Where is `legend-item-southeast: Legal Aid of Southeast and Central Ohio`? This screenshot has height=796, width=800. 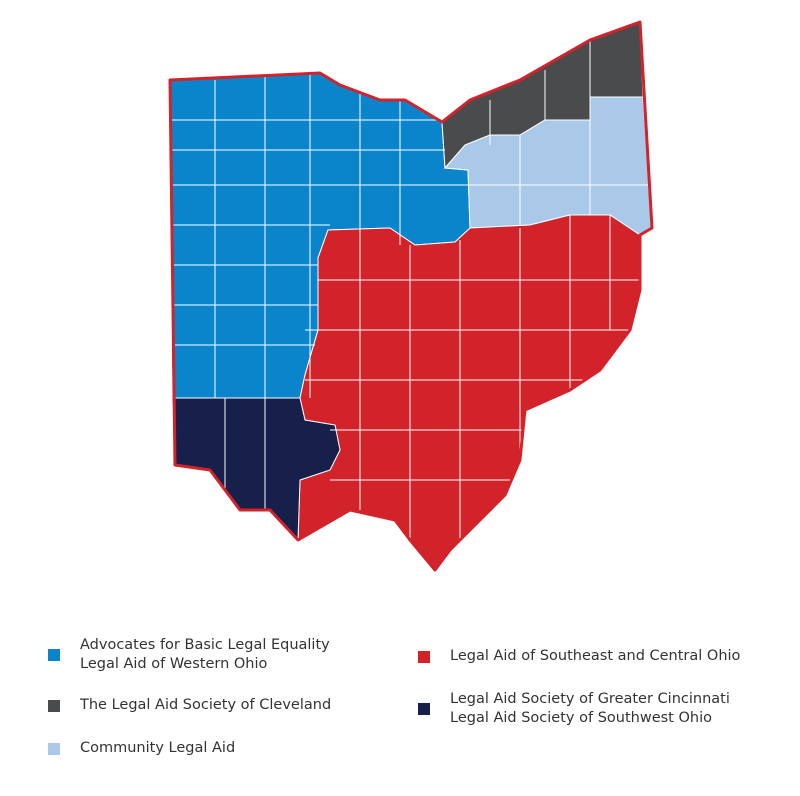 legend-item-southeast: Legal Aid of Southeast and Central Ohio is located at coordinates (579, 656).